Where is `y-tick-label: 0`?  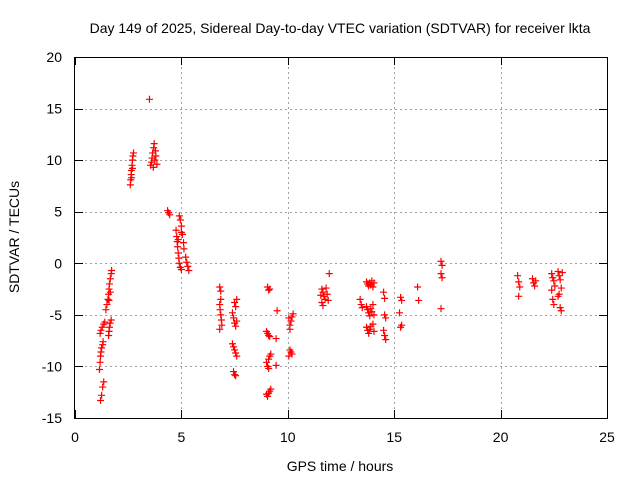 y-tick-label: 0 is located at coordinates (58, 263).